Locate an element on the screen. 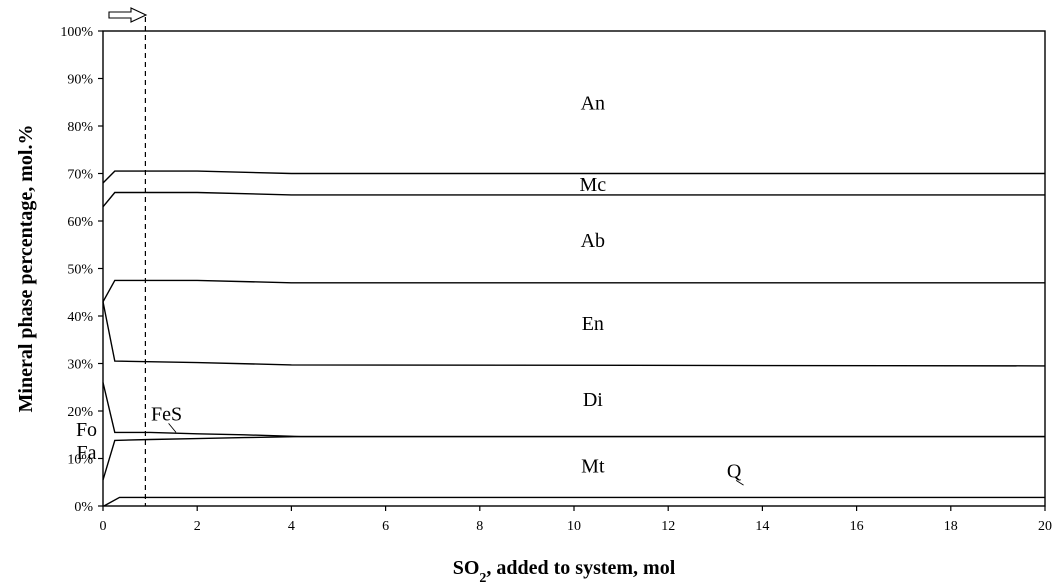 The width and height of the screenshot is (1057, 585). x-axis-label: SO2, added to system, mol is located at coordinates (564, 571).